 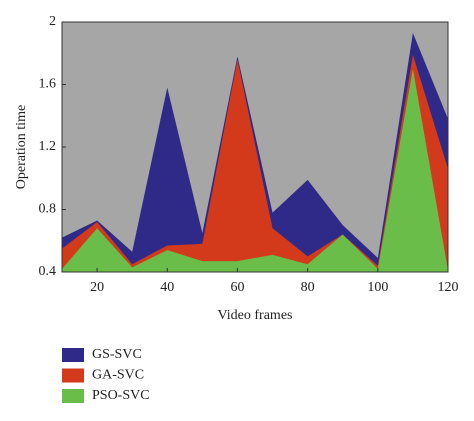 I want to click on x-axis-label: Video frames, so click(x=255, y=315).